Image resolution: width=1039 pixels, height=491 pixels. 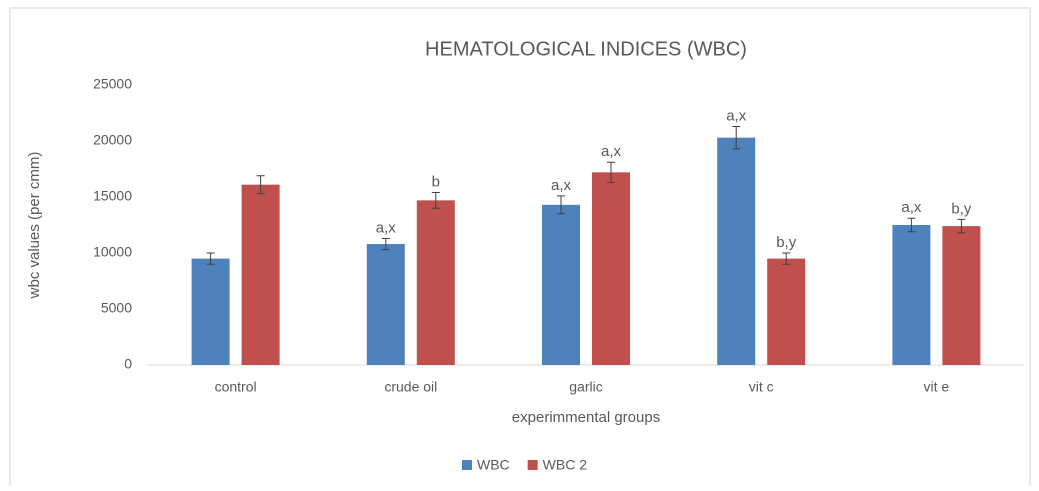 What do you see at coordinates (586, 417) in the screenshot?
I see `x-axis-label: experimmental groups` at bounding box center [586, 417].